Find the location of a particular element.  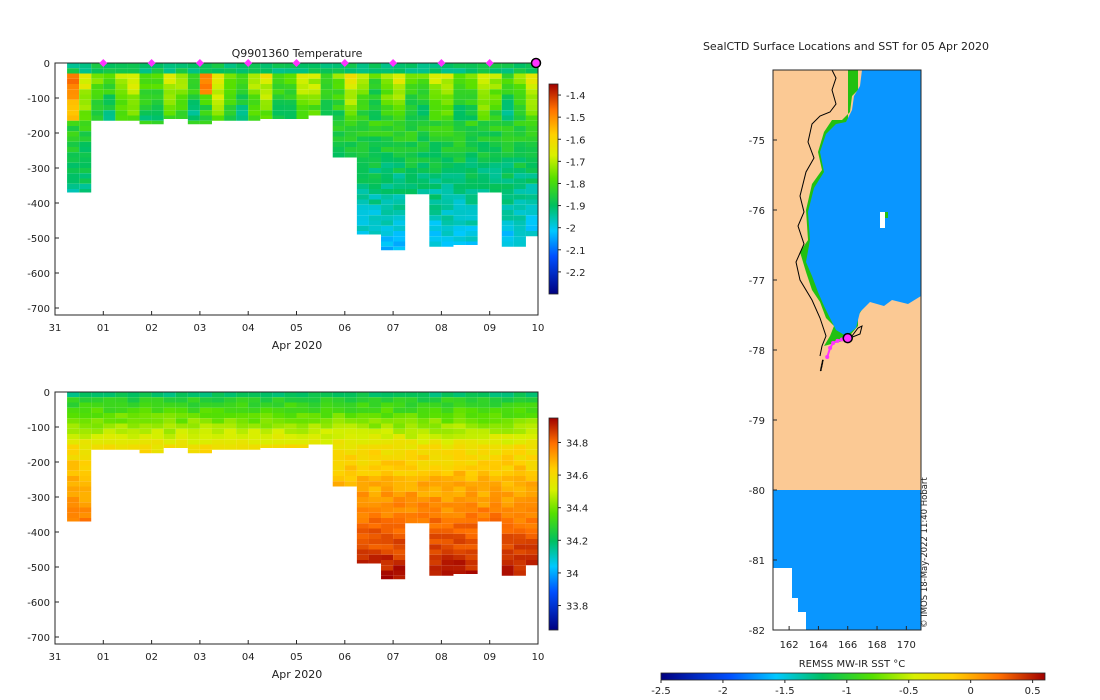

x-tick-label: 02 is located at coordinates (151, 328).